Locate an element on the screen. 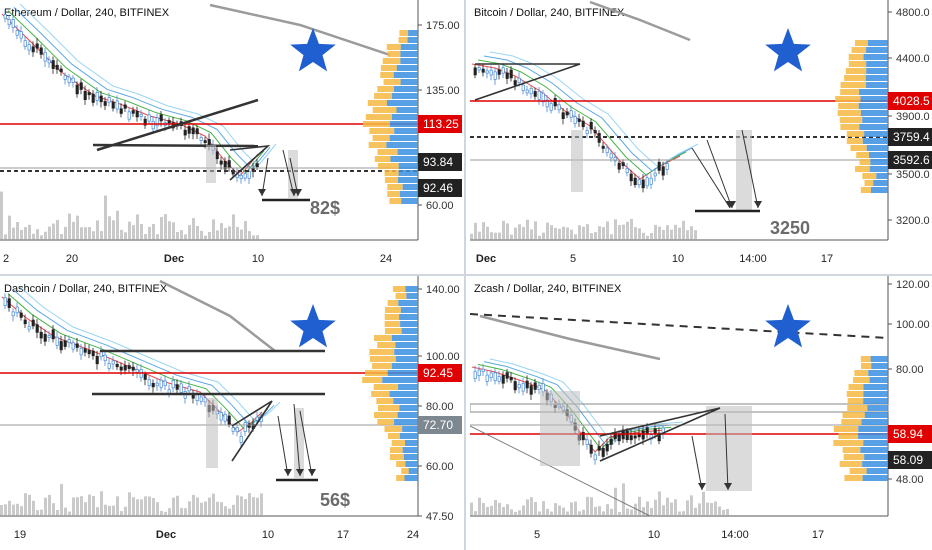 The height and width of the screenshot is (550, 932). trend-line is located at coordinates (560, 471).